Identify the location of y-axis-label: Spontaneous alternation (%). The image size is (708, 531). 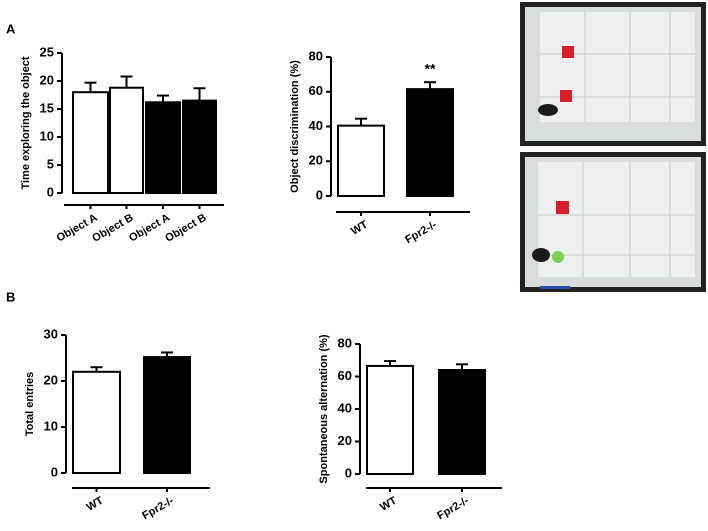
(324, 408).